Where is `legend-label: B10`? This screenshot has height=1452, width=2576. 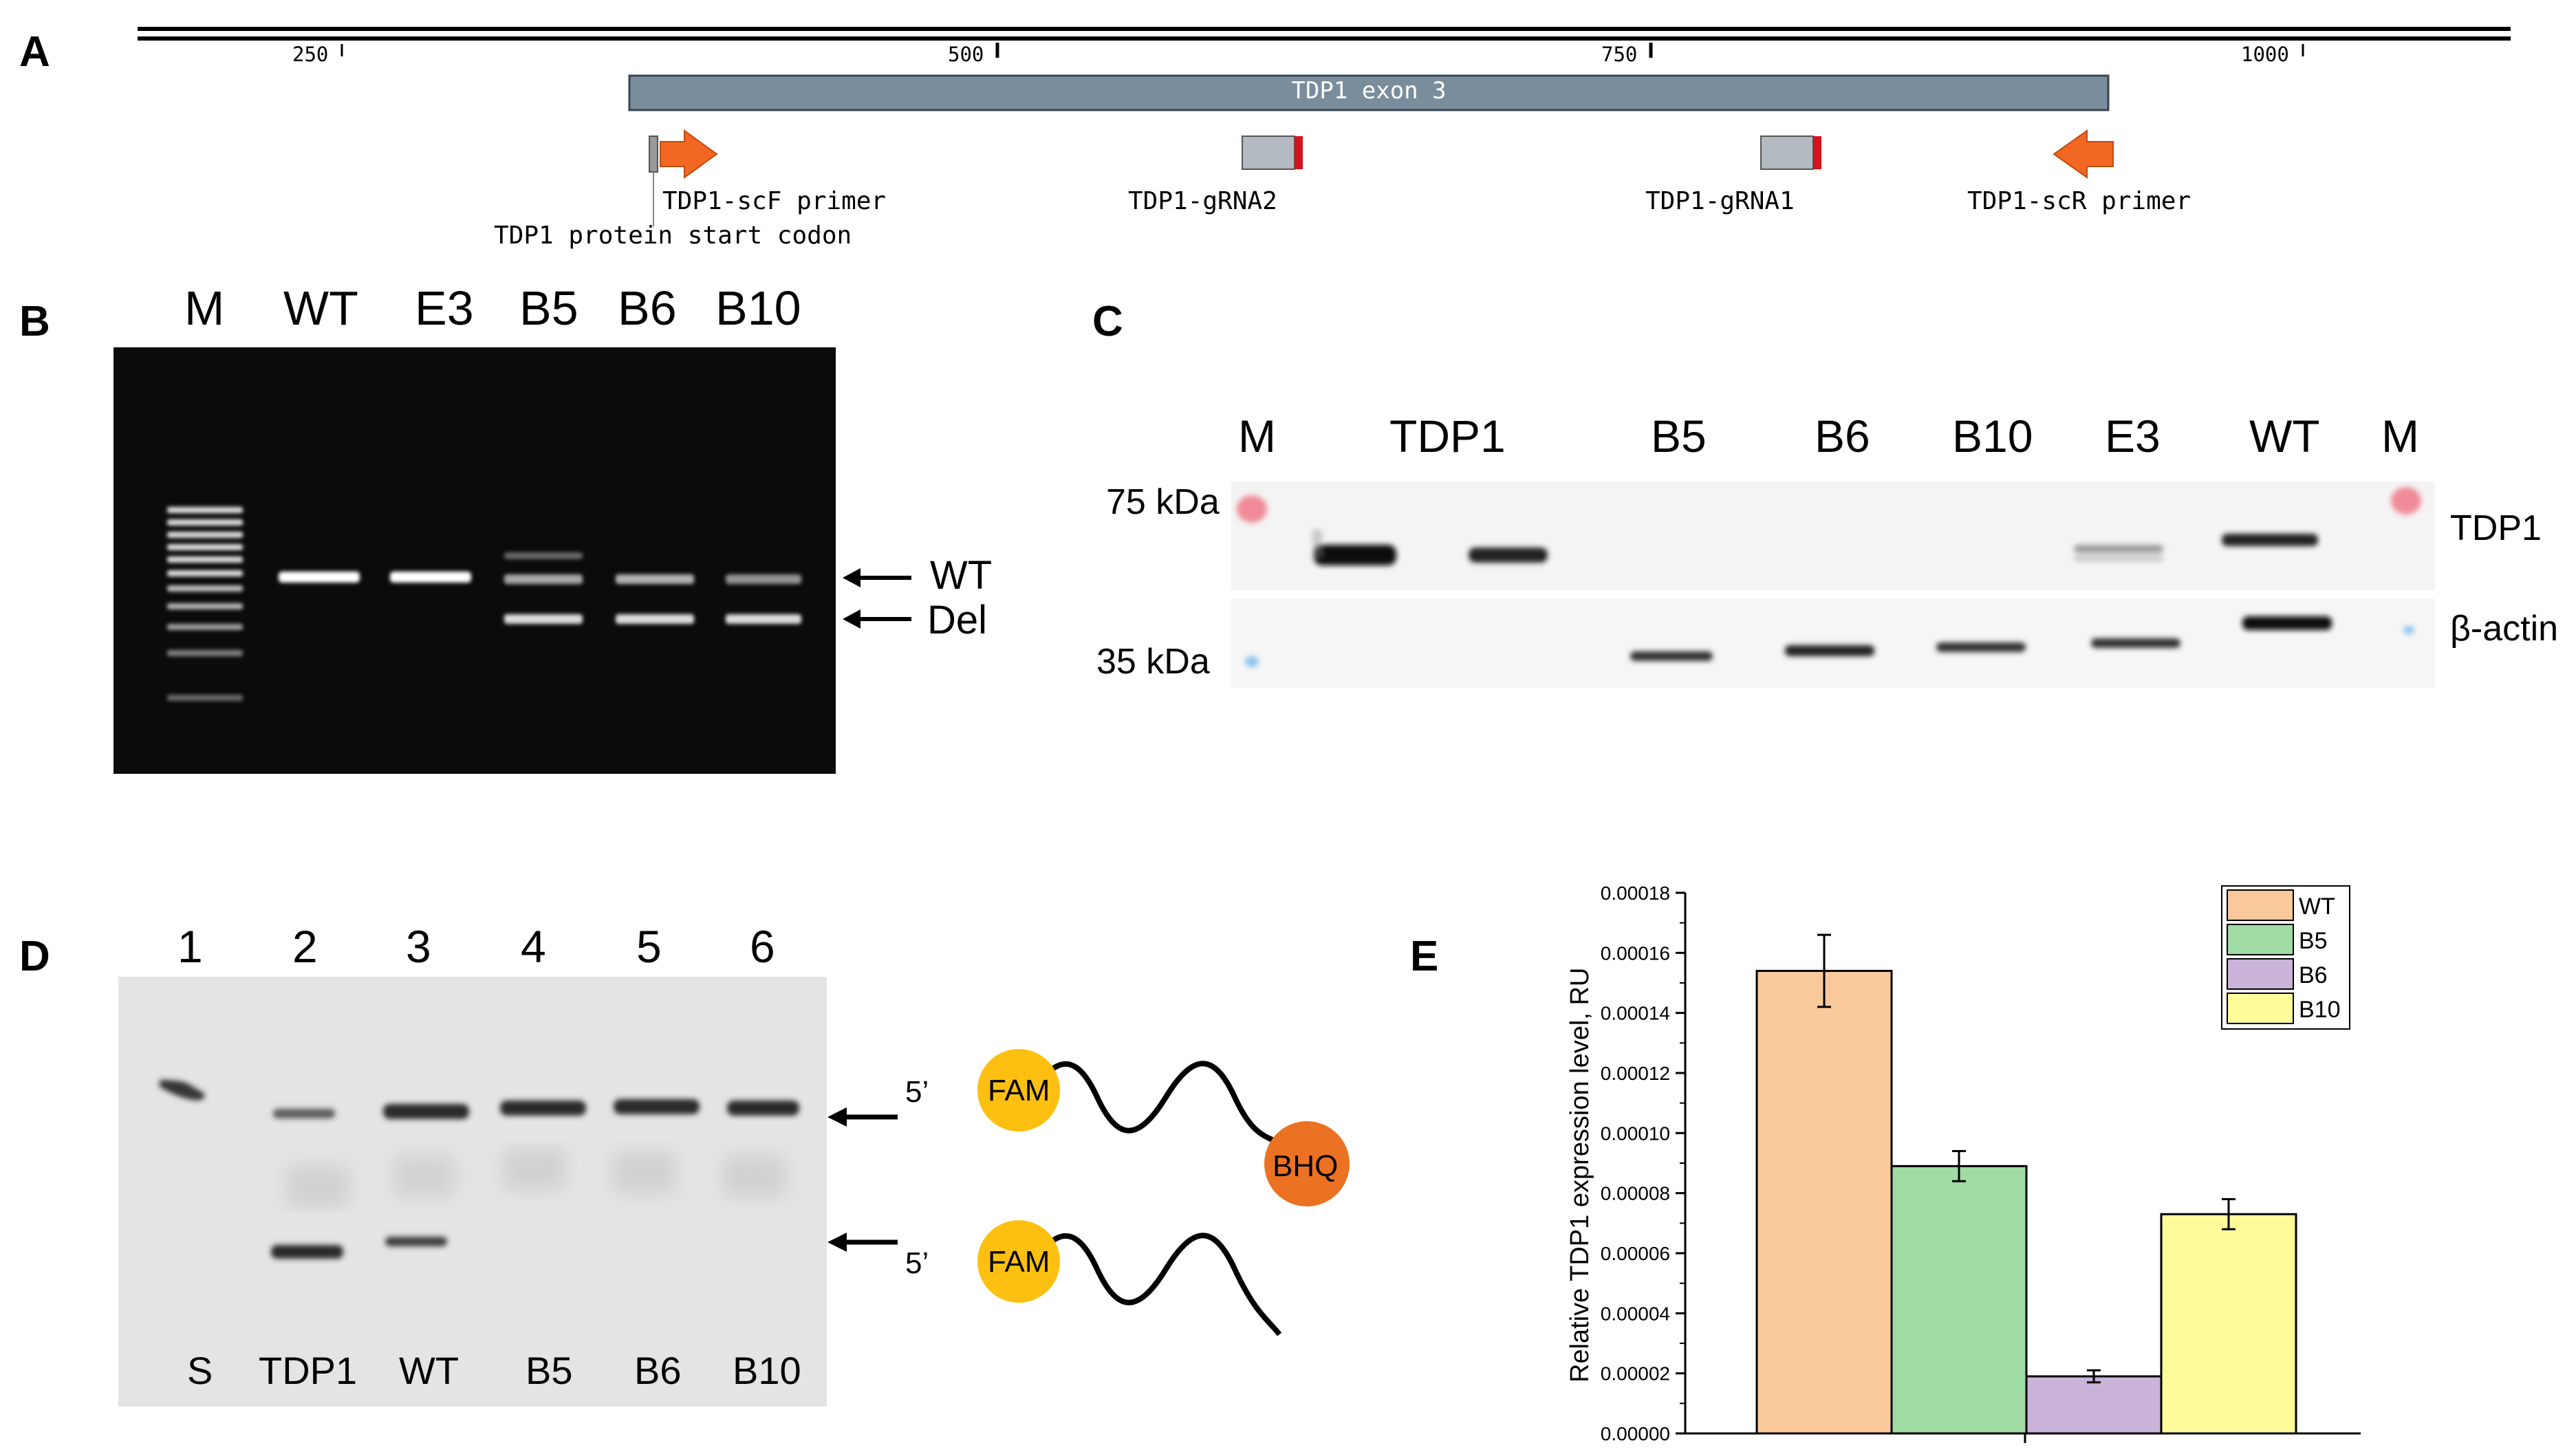 legend-label: B10 is located at coordinates (2320, 1010).